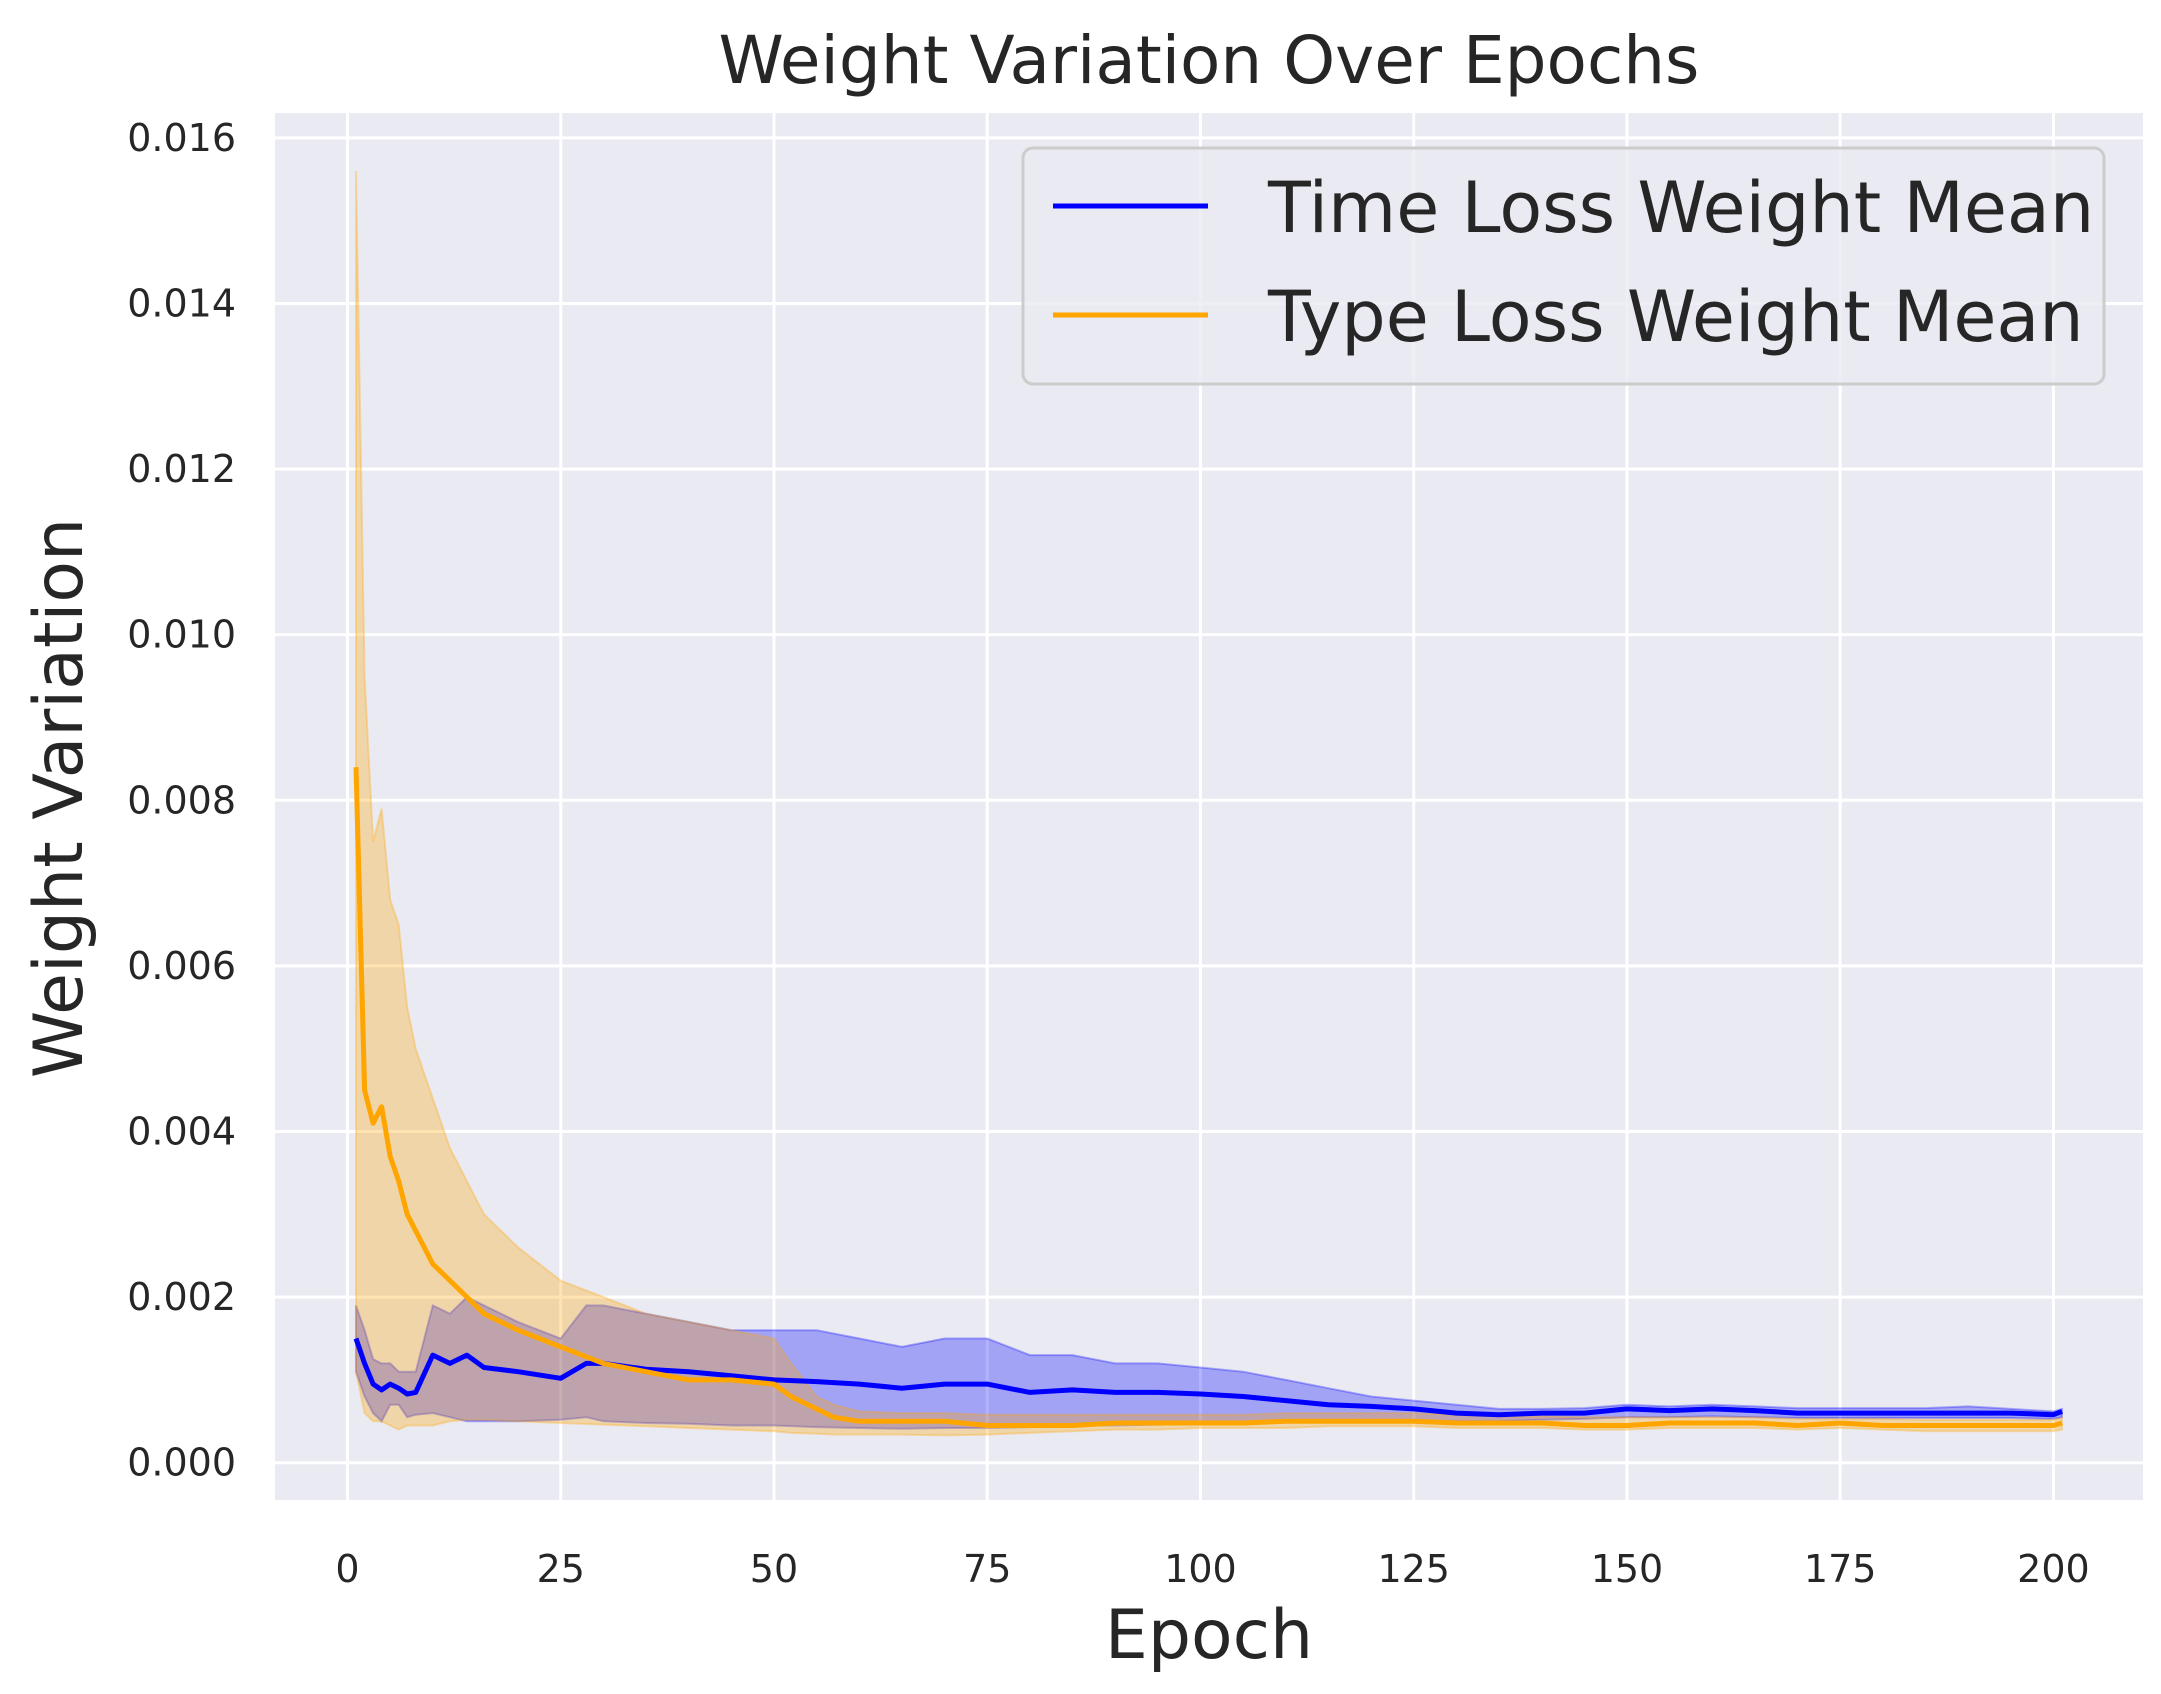  Describe the element at coordinates (2053, 1569) in the screenshot. I see `x-tick-label: 200` at that location.